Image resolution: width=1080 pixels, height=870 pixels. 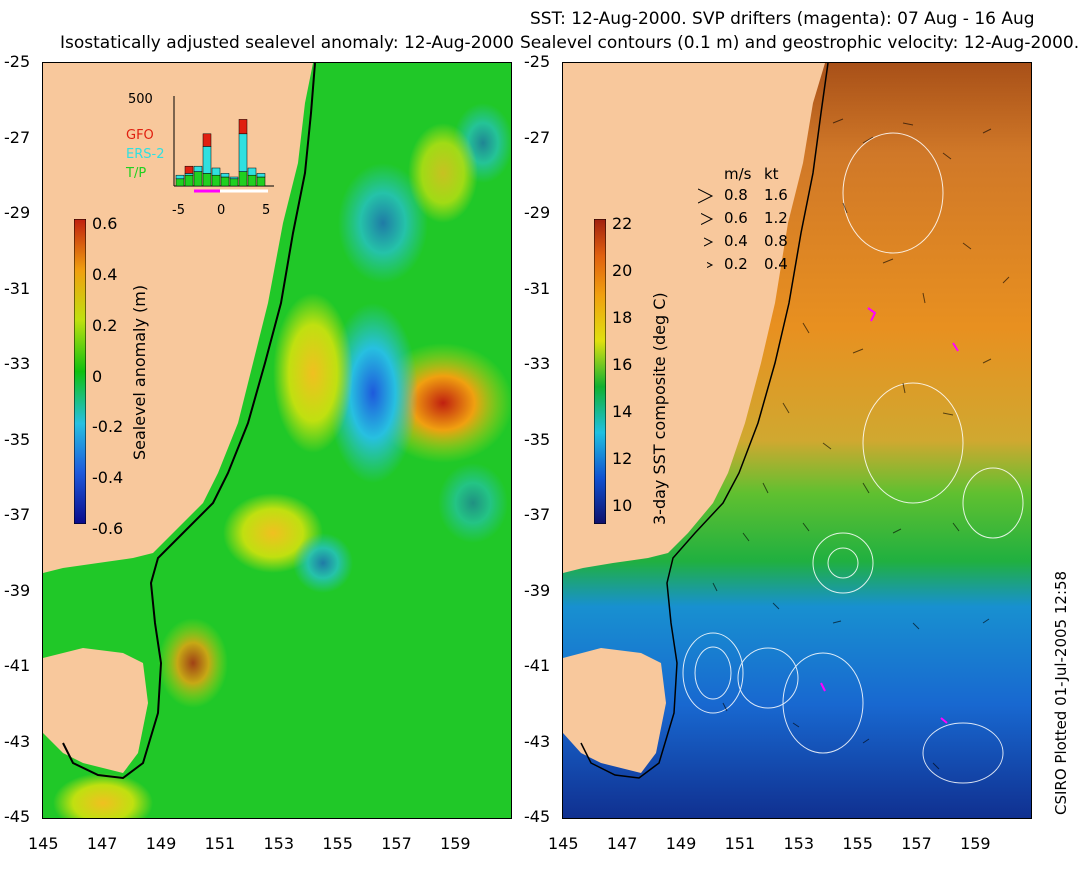 What do you see at coordinates (140, 99) in the screenshot?
I see `inset-y-tick: 500` at bounding box center [140, 99].